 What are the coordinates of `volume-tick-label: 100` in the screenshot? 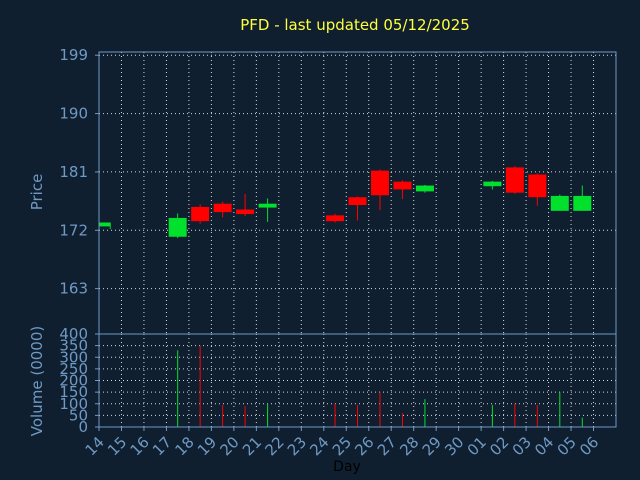 It's located at (73, 404).